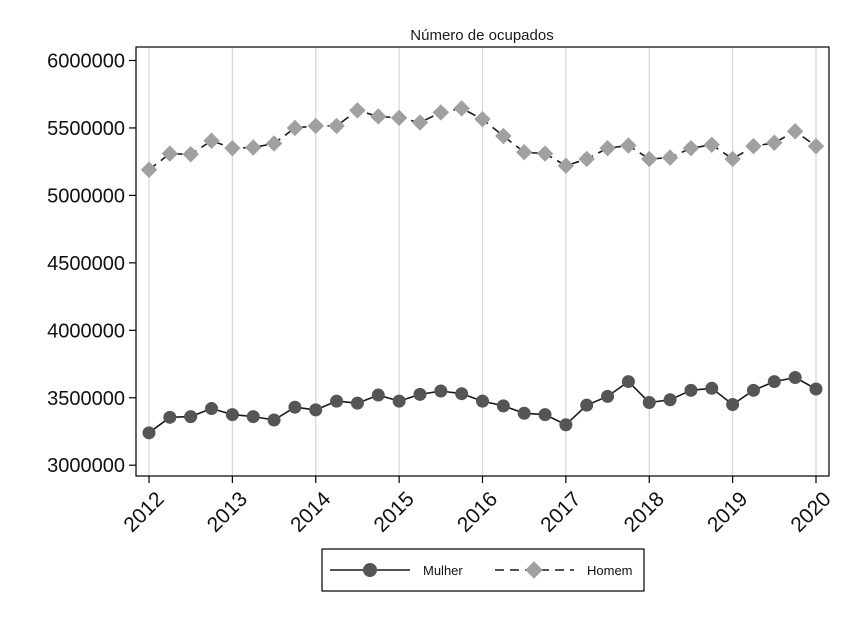 The width and height of the screenshot is (852, 620). I want to click on ytick-label: 6000000, so click(86, 61).